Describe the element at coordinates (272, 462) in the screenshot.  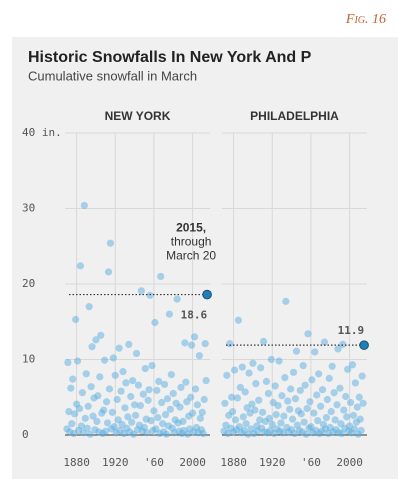
I see `x-tick-label: 1920` at that location.